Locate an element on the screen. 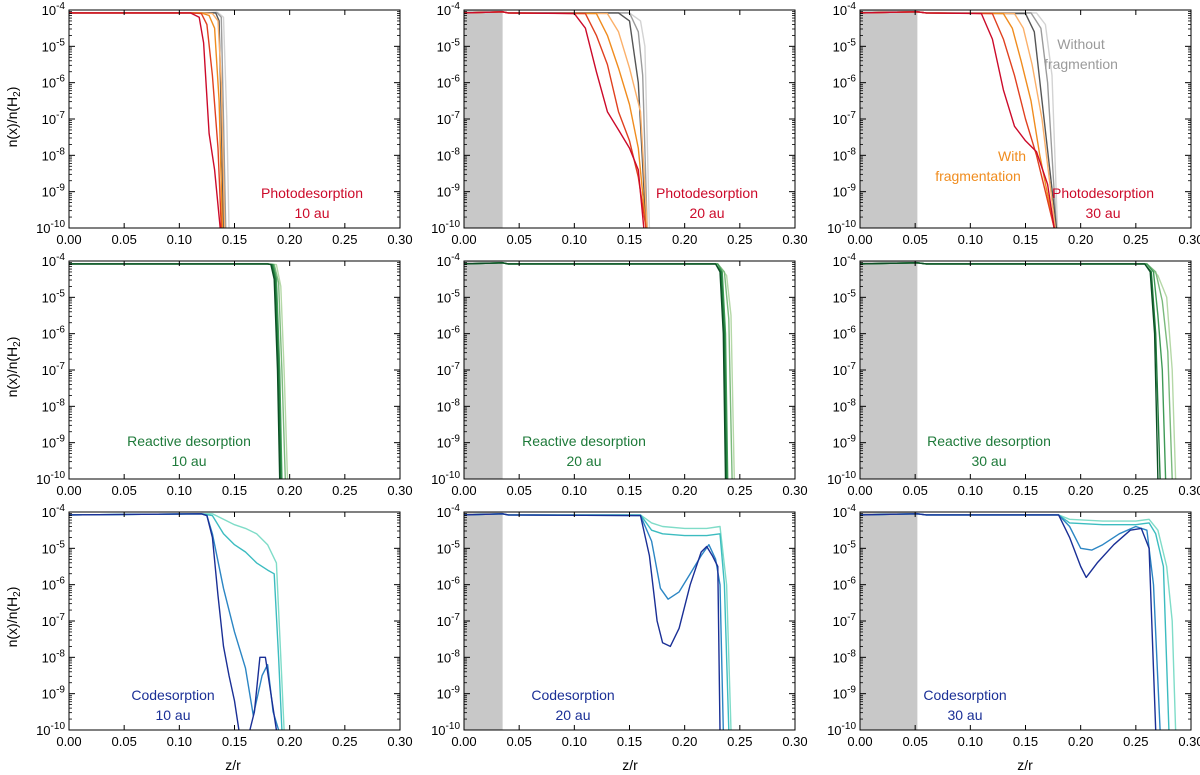 The width and height of the screenshot is (1200, 775). plot-frame is located at coordinates (629, 621).